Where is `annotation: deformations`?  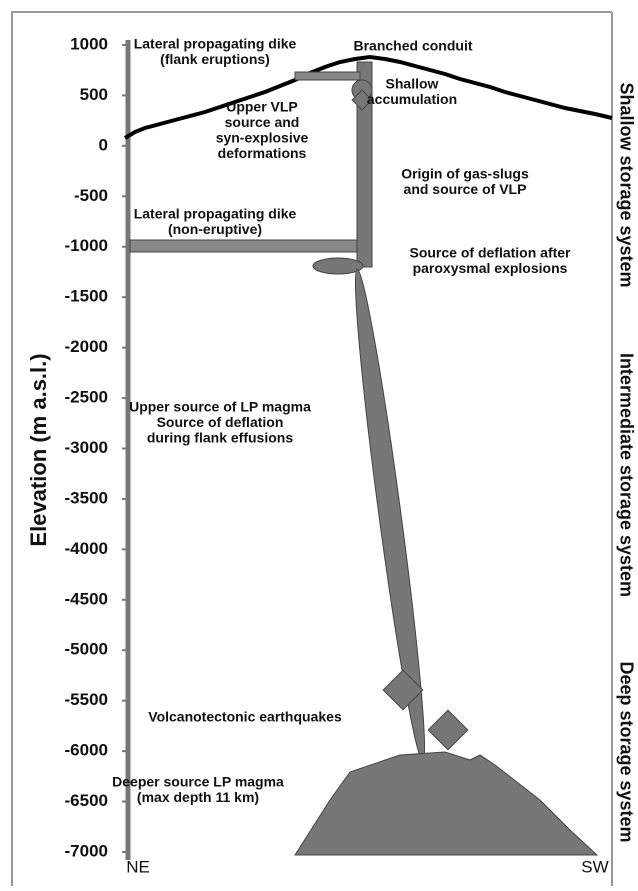
annotation: deformations is located at coordinates (262, 153).